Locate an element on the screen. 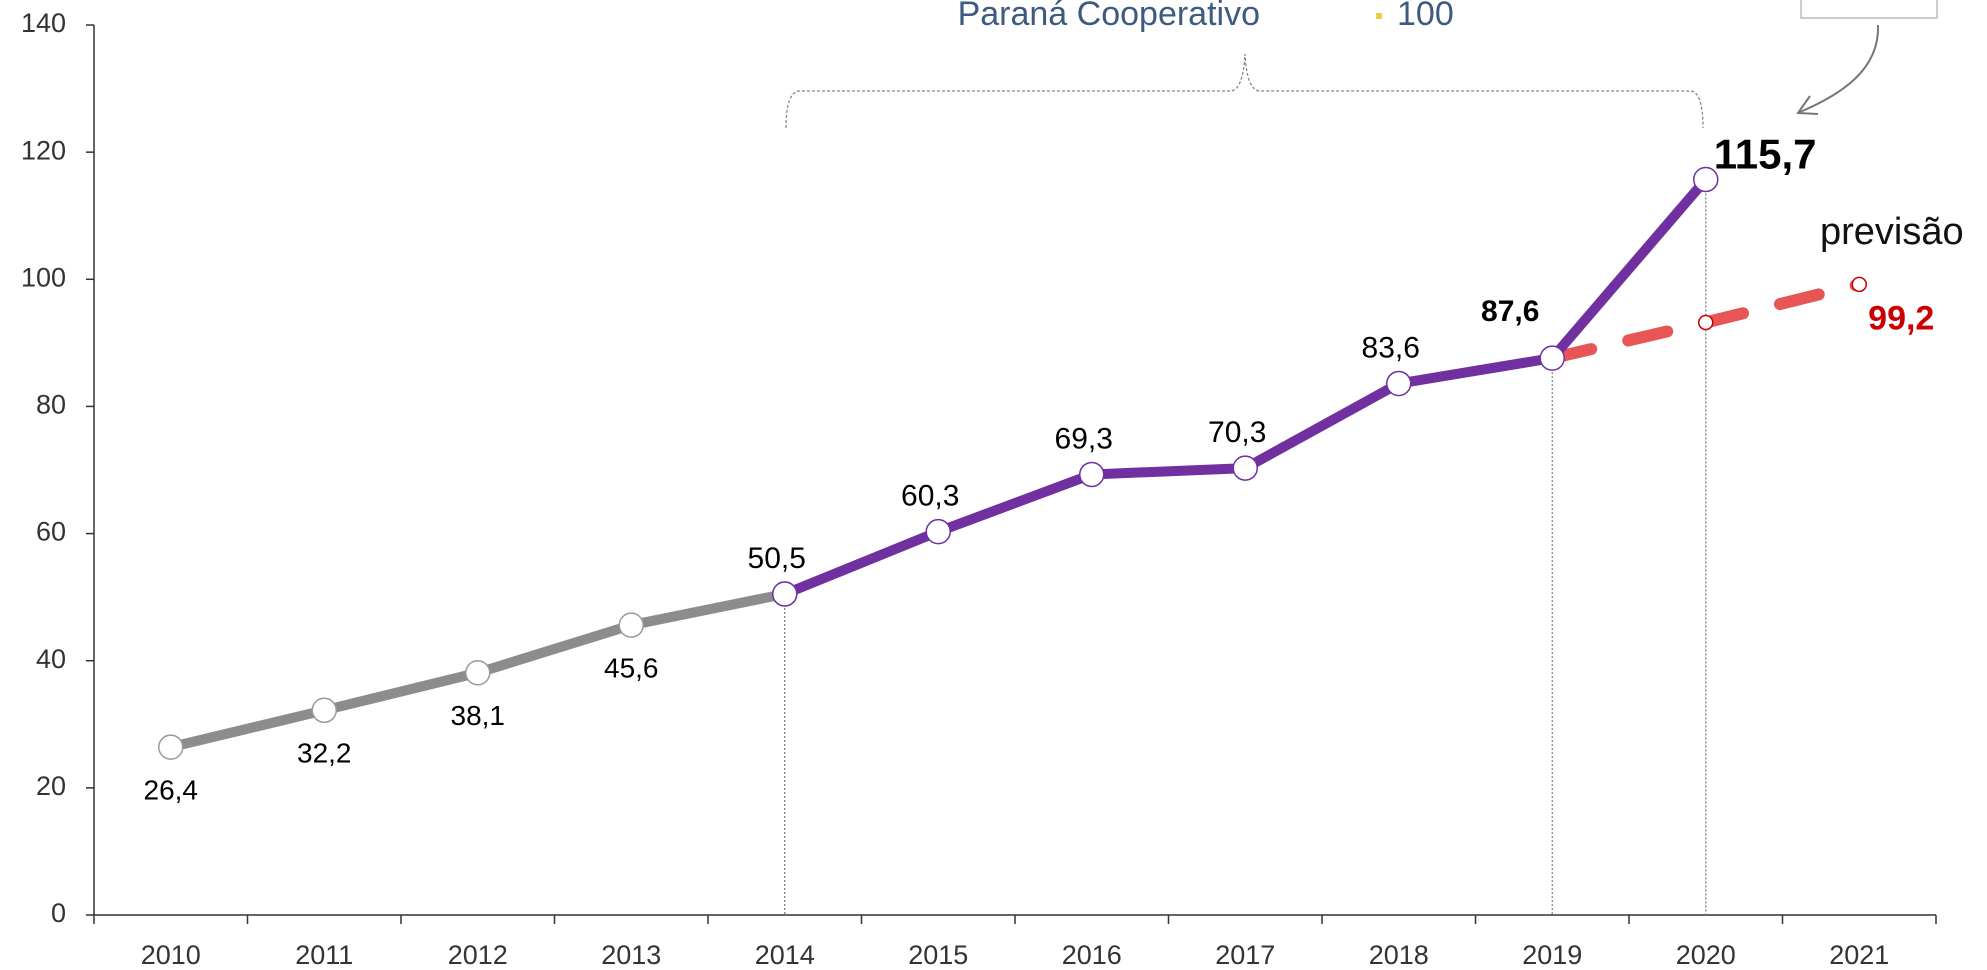  value-label: 115,7 is located at coordinates (1765, 154).